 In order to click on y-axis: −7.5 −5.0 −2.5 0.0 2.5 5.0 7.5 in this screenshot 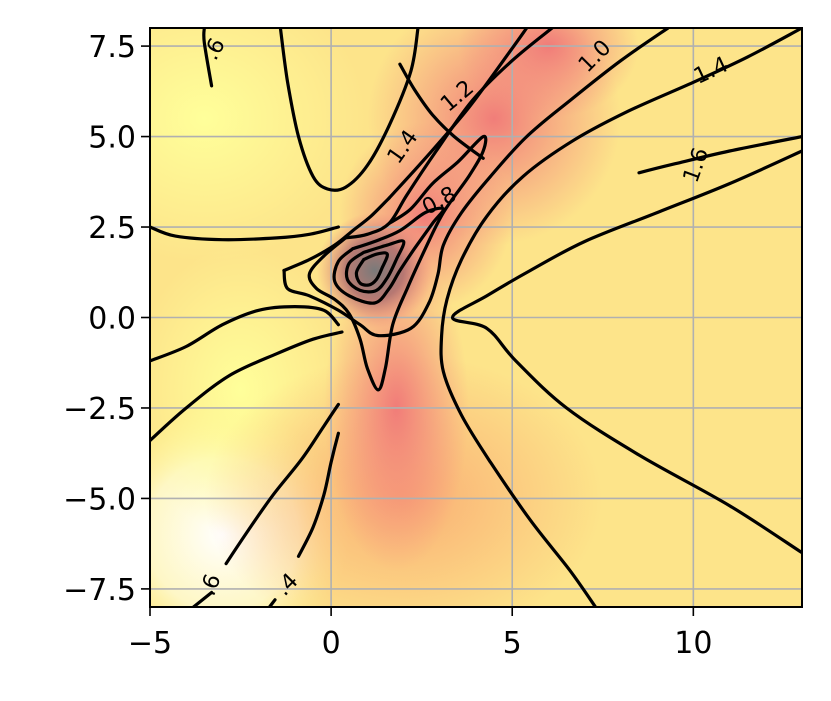, I will do `click(106, 319)`.